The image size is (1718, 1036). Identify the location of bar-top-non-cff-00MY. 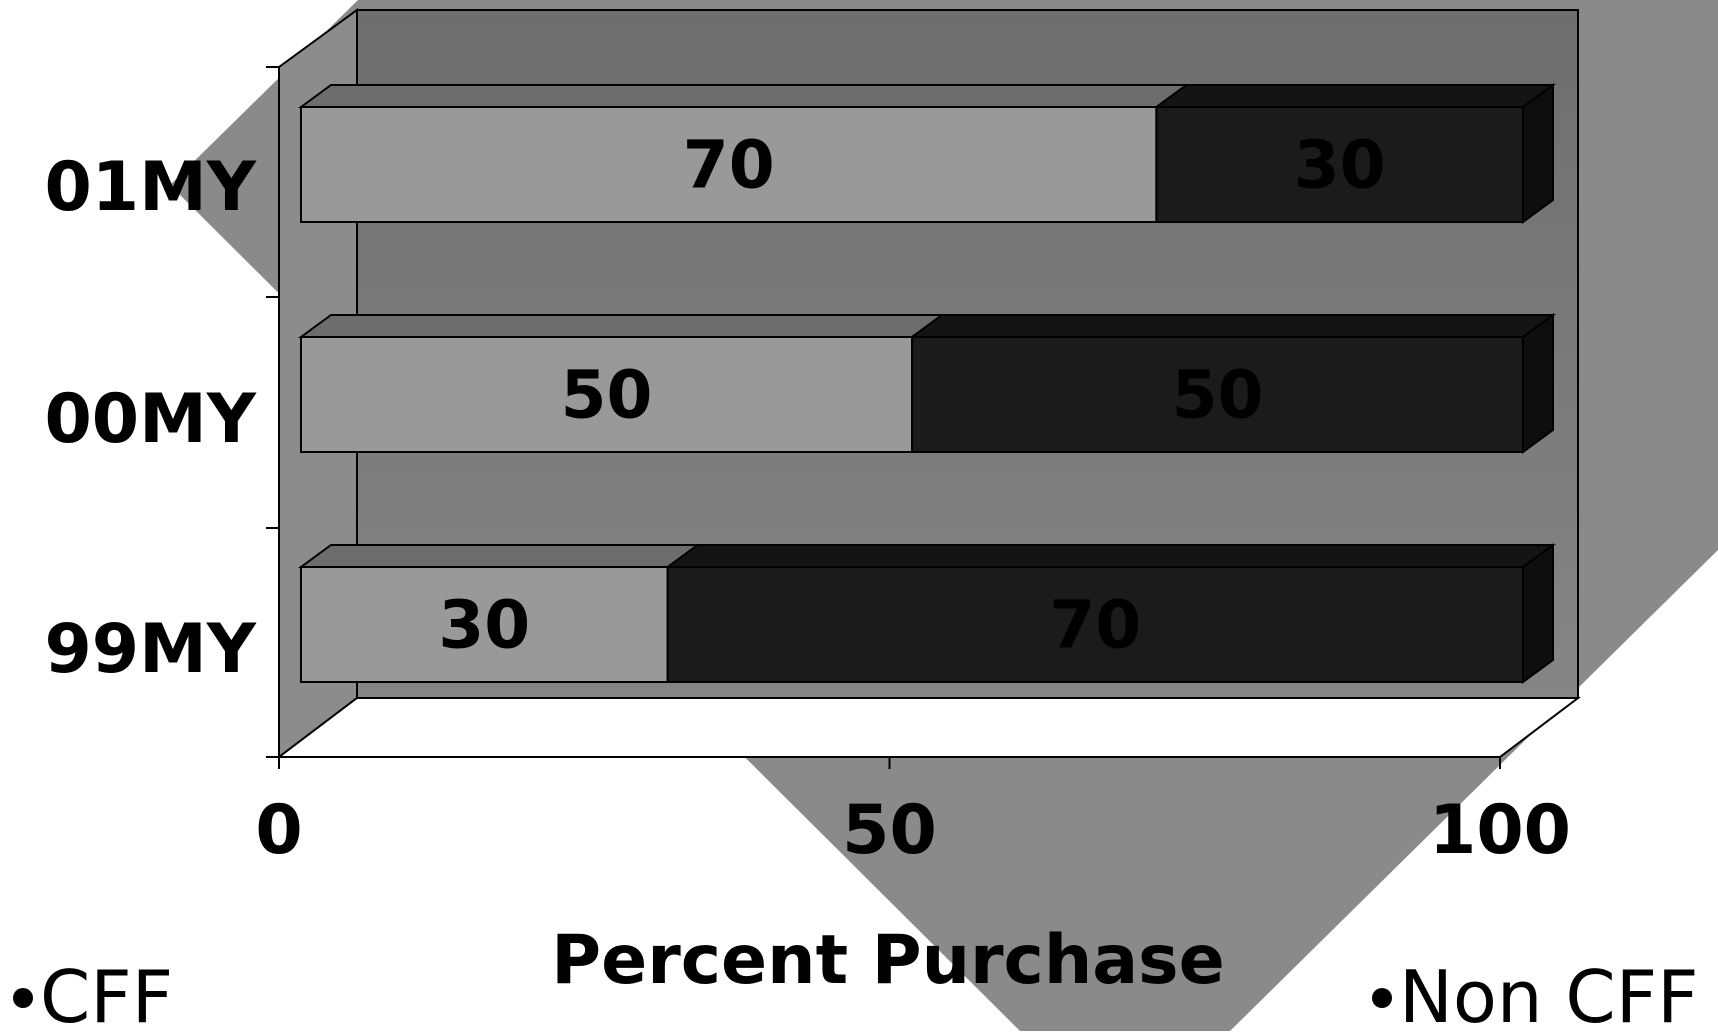
(1232, 326).